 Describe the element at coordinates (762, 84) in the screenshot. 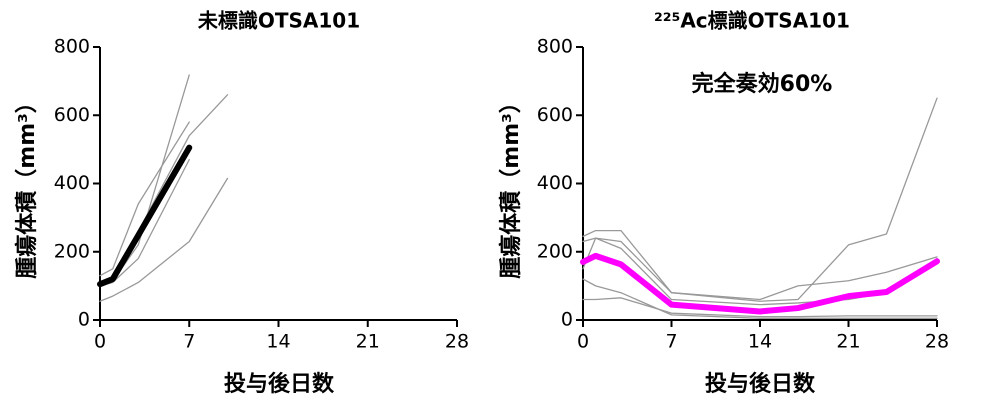

I see `annotation: 完全奏効60%` at that location.